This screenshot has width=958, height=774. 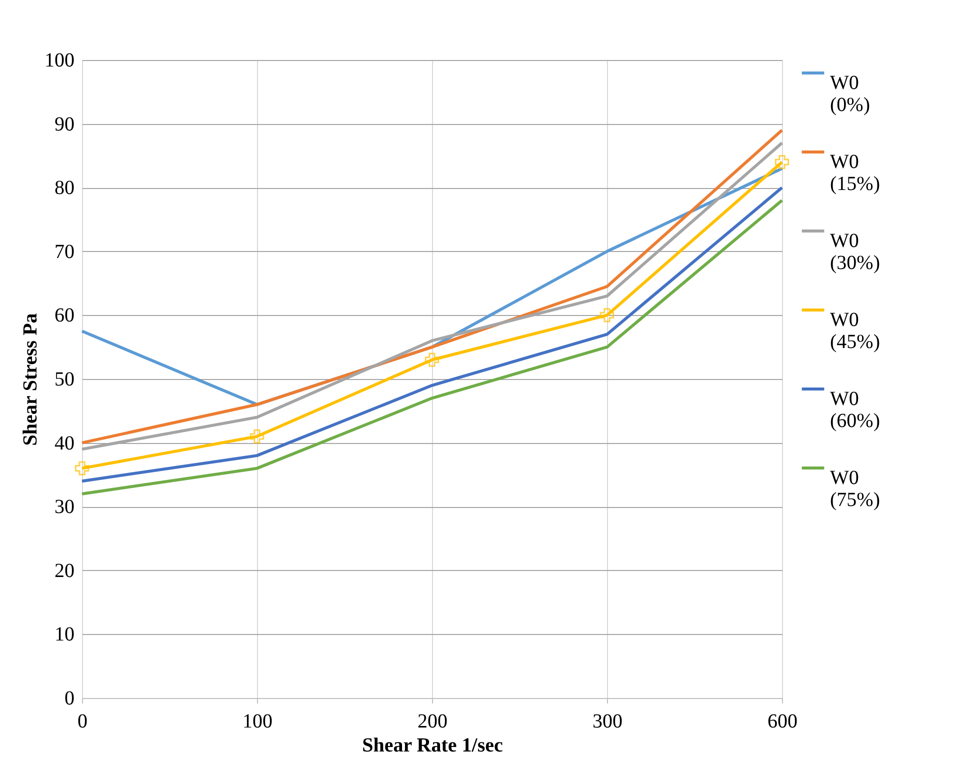 What do you see at coordinates (783, 721) in the screenshot?
I see `x-tick-label: 600` at bounding box center [783, 721].